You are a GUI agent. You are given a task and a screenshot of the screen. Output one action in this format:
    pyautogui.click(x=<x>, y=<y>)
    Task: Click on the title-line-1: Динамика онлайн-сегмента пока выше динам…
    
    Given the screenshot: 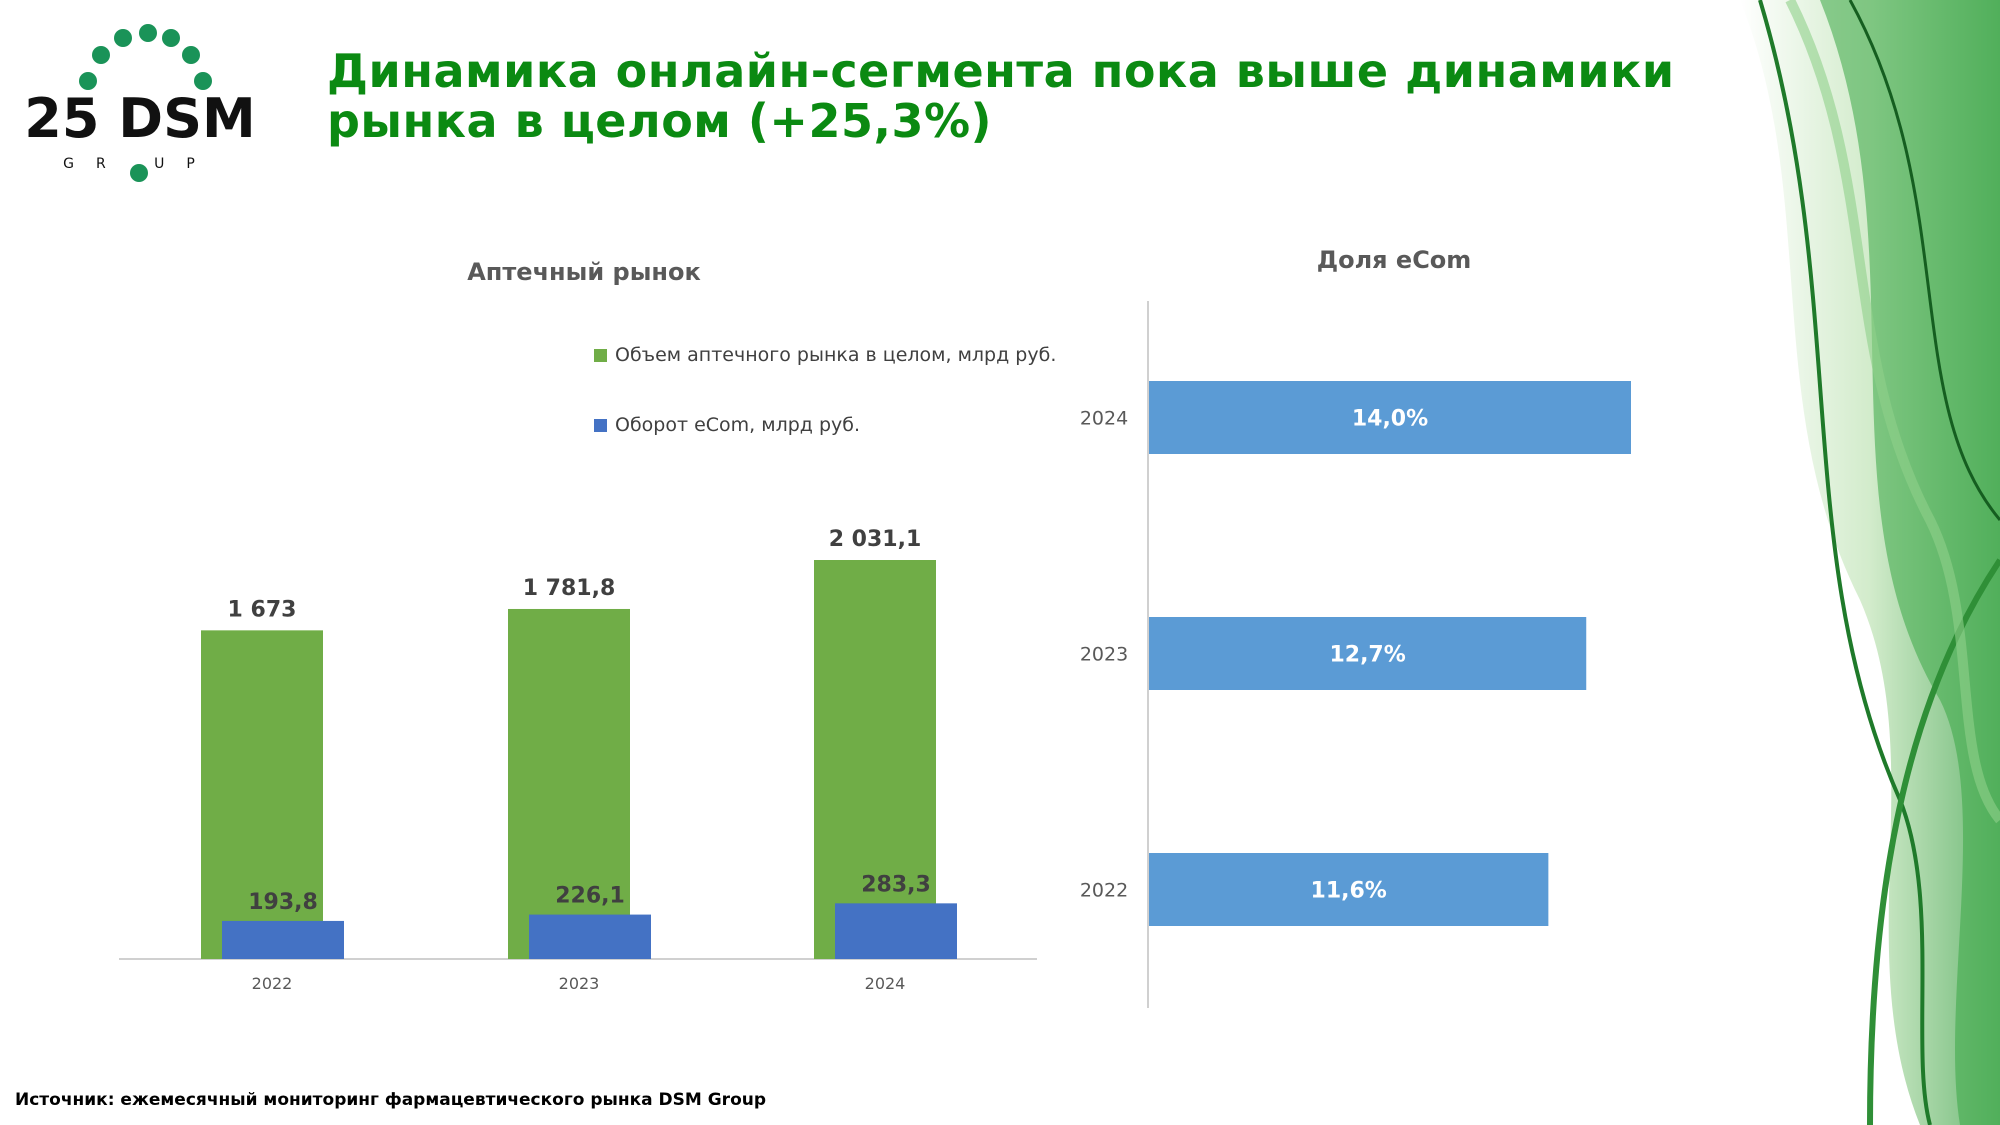 What is the action you would take?
    pyautogui.click(x=1001, y=71)
    